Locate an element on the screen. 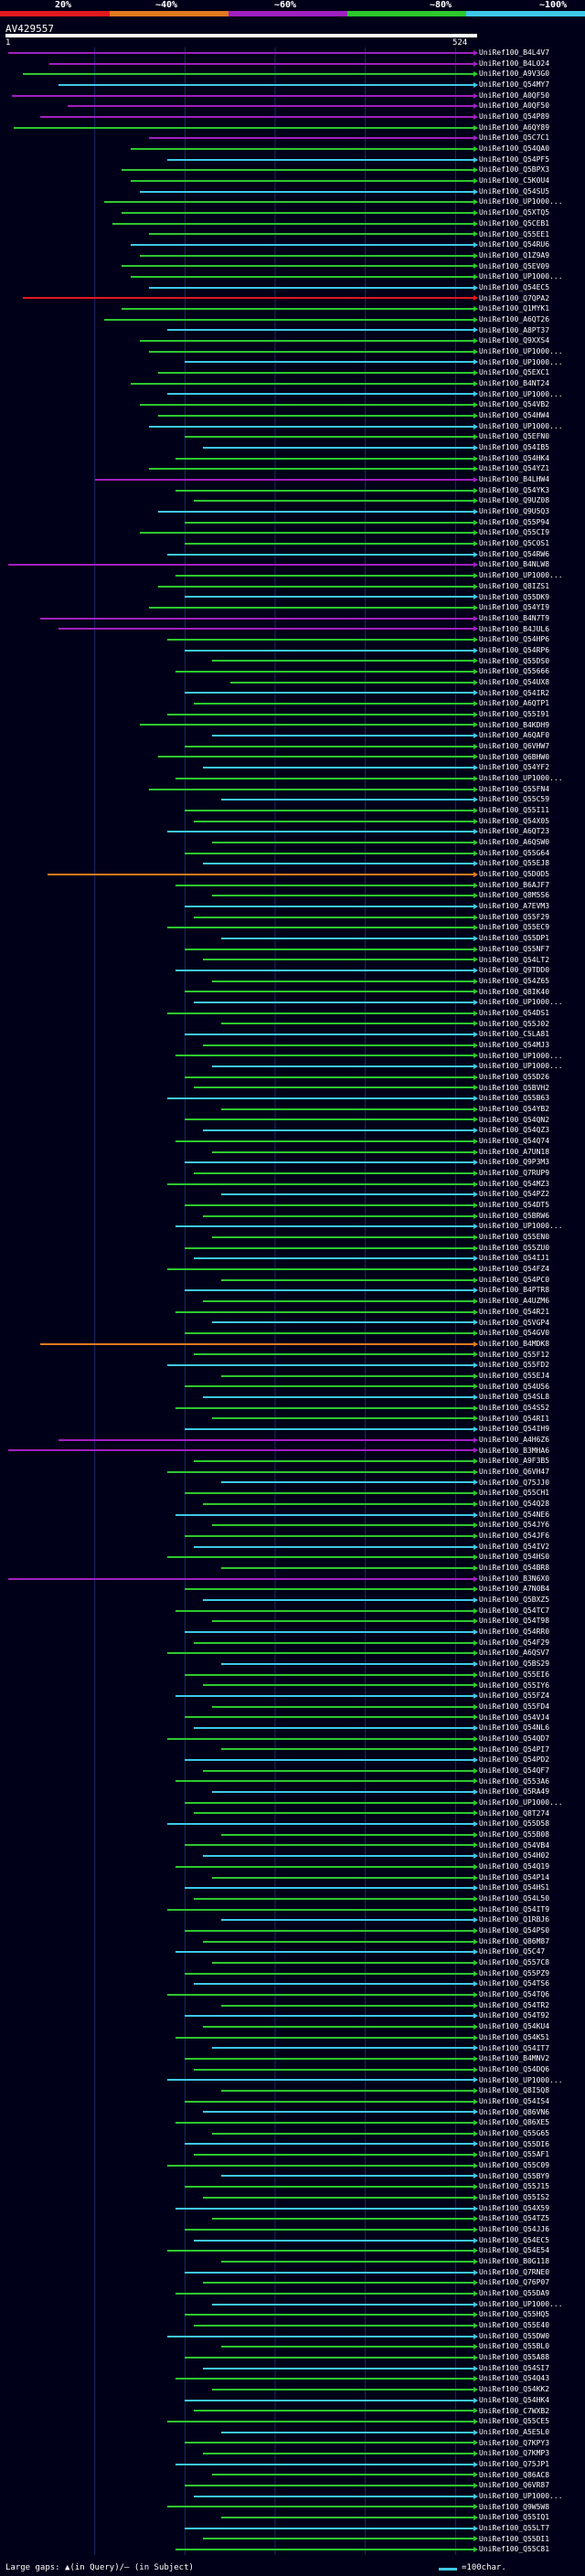 The image size is (585, 2576). hit-row: UniRef100_Q54HK4 is located at coordinates (293, 2400).